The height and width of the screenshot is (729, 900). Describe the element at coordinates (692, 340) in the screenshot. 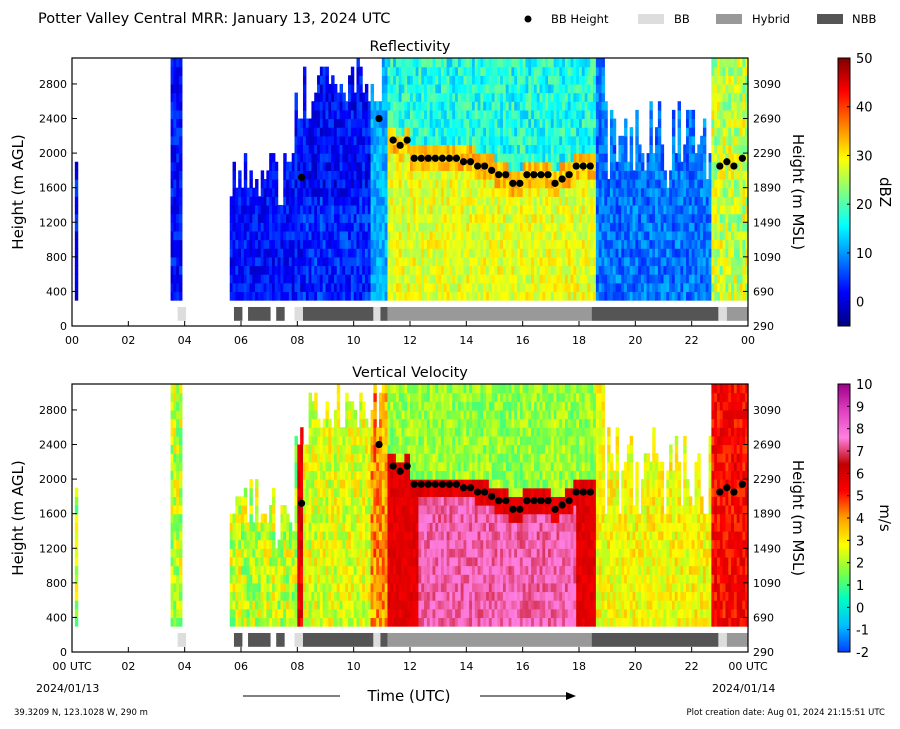

I see `x-tick-label: 22` at that location.